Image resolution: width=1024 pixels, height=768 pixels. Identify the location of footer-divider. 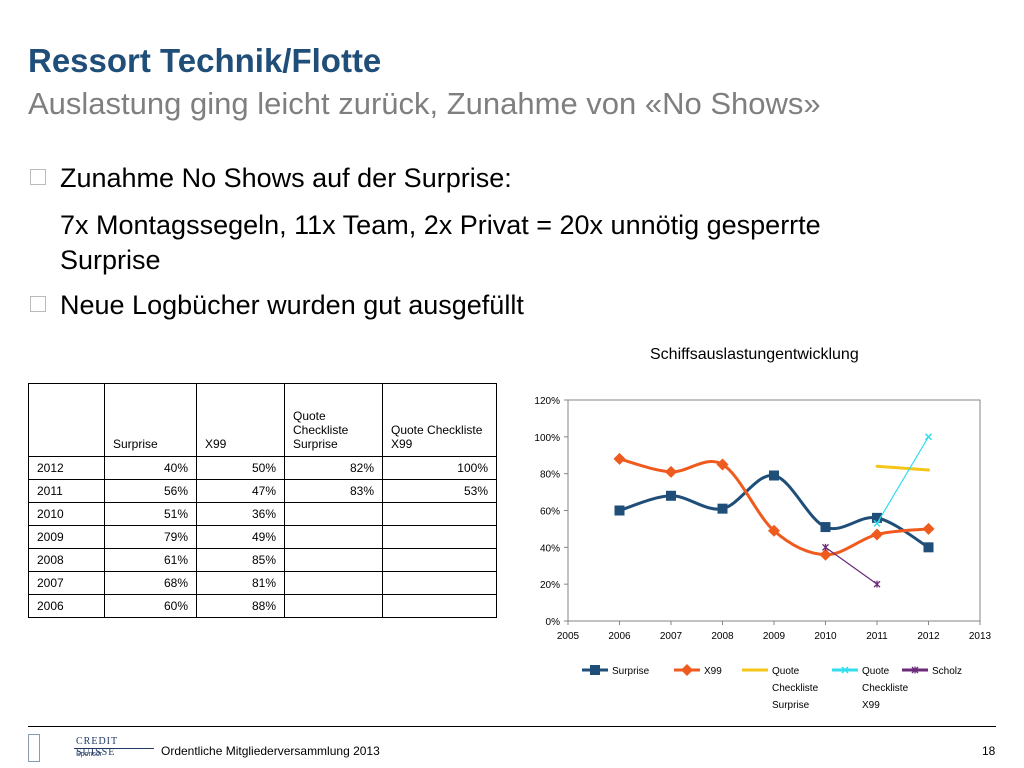
(512, 726).